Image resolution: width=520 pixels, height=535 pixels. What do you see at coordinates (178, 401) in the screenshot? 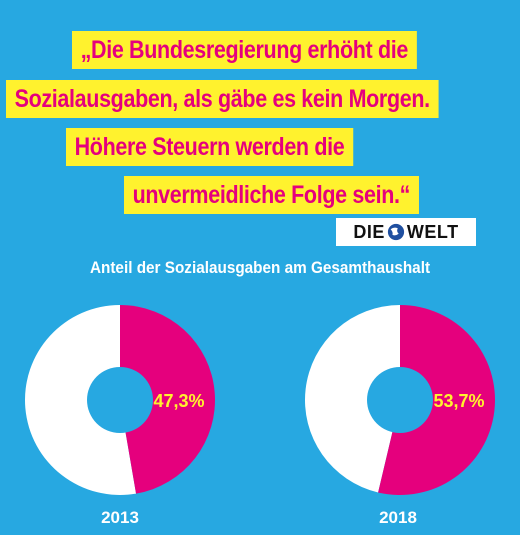
I see `data-label-2013: 47,3%` at bounding box center [178, 401].